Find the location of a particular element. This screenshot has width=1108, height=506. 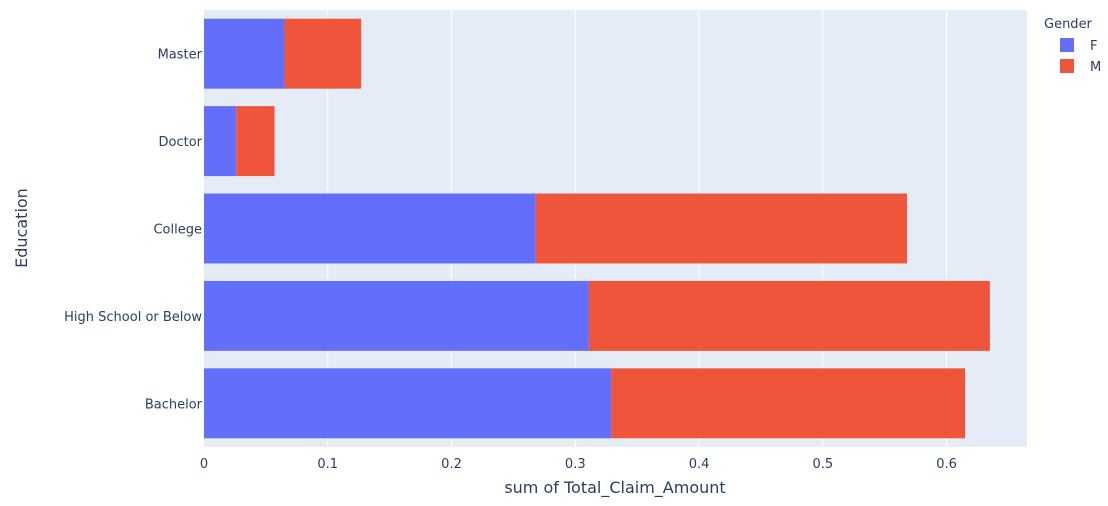

x-axis-title: sum of Total_Claim_Amount is located at coordinates (614, 488).